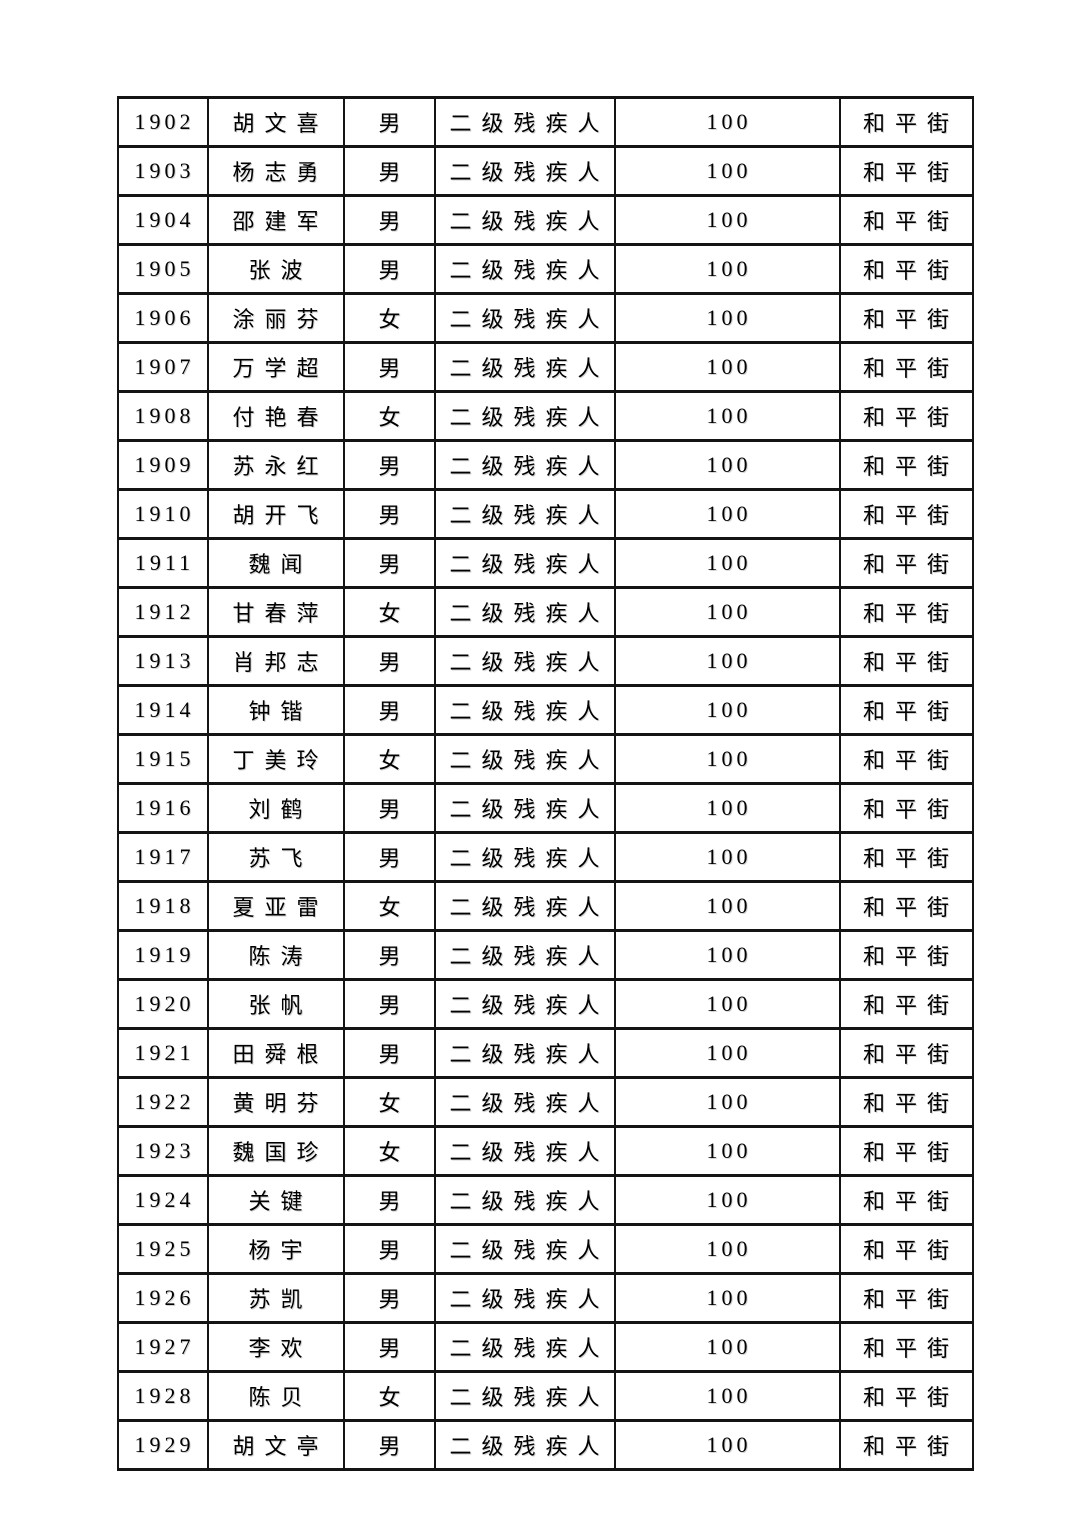  What do you see at coordinates (276, 171) in the screenshot?
I see `name-cell: 杨志勇` at bounding box center [276, 171].